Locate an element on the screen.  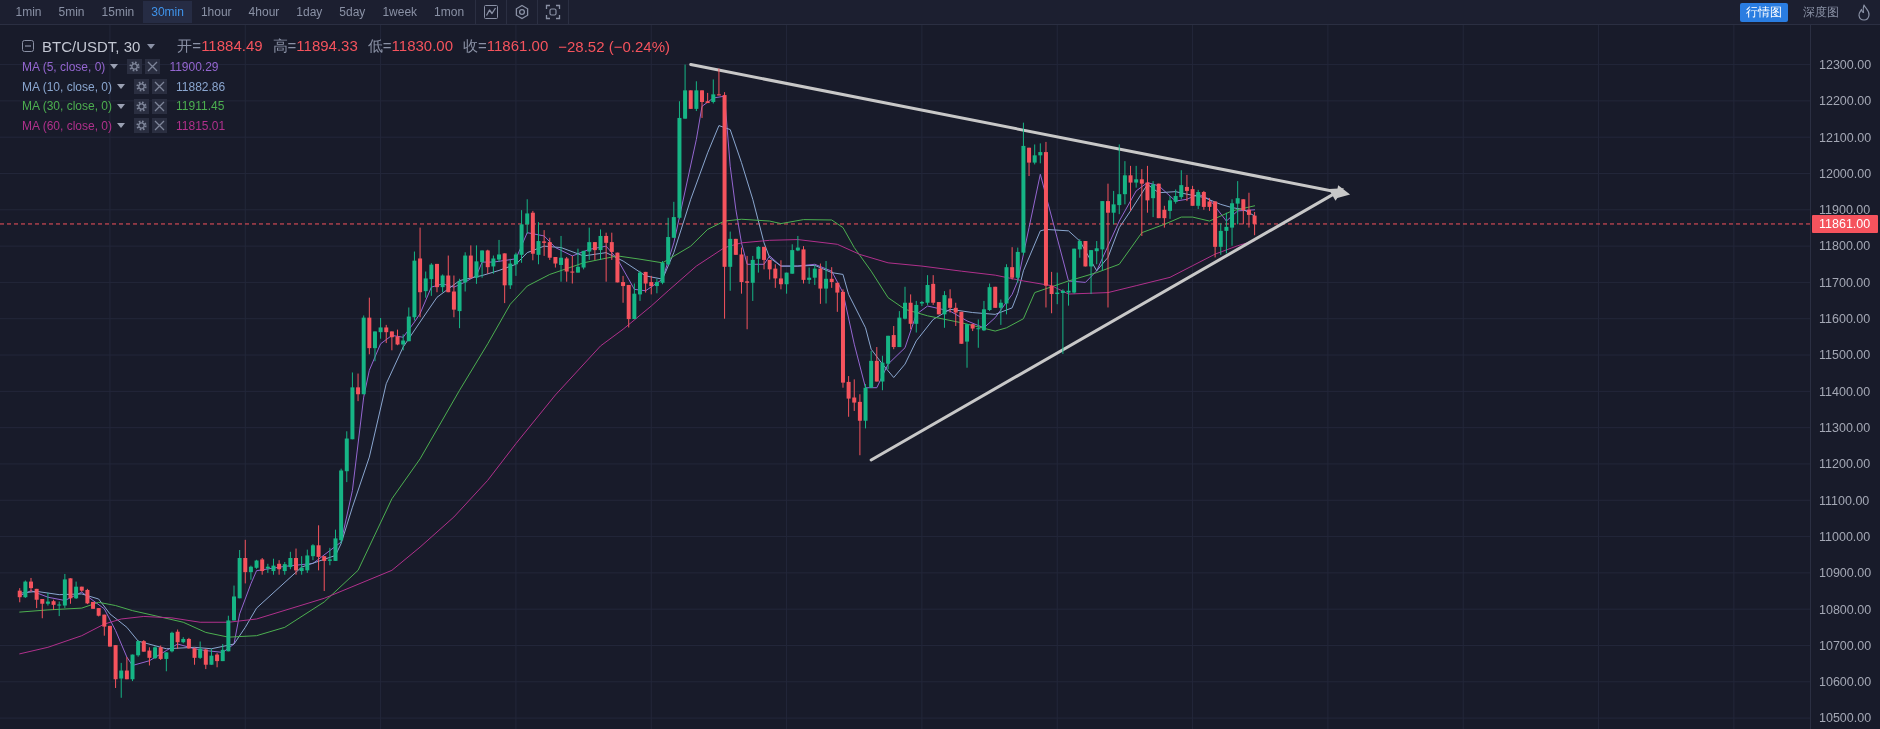
text: 1mon is located at coordinates (449, 12).